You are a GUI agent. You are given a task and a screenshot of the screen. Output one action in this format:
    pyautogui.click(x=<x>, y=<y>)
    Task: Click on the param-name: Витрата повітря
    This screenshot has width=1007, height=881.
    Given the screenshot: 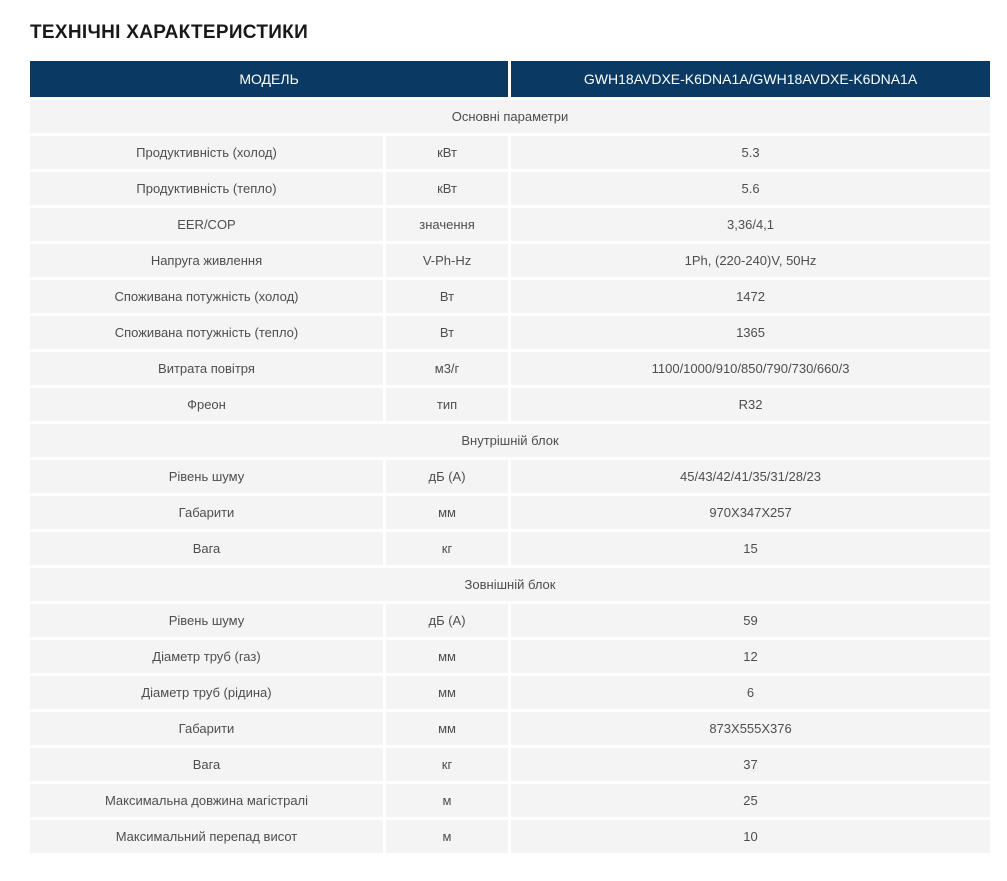 What is the action you would take?
    pyautogui.click(x=206, y=368)
    